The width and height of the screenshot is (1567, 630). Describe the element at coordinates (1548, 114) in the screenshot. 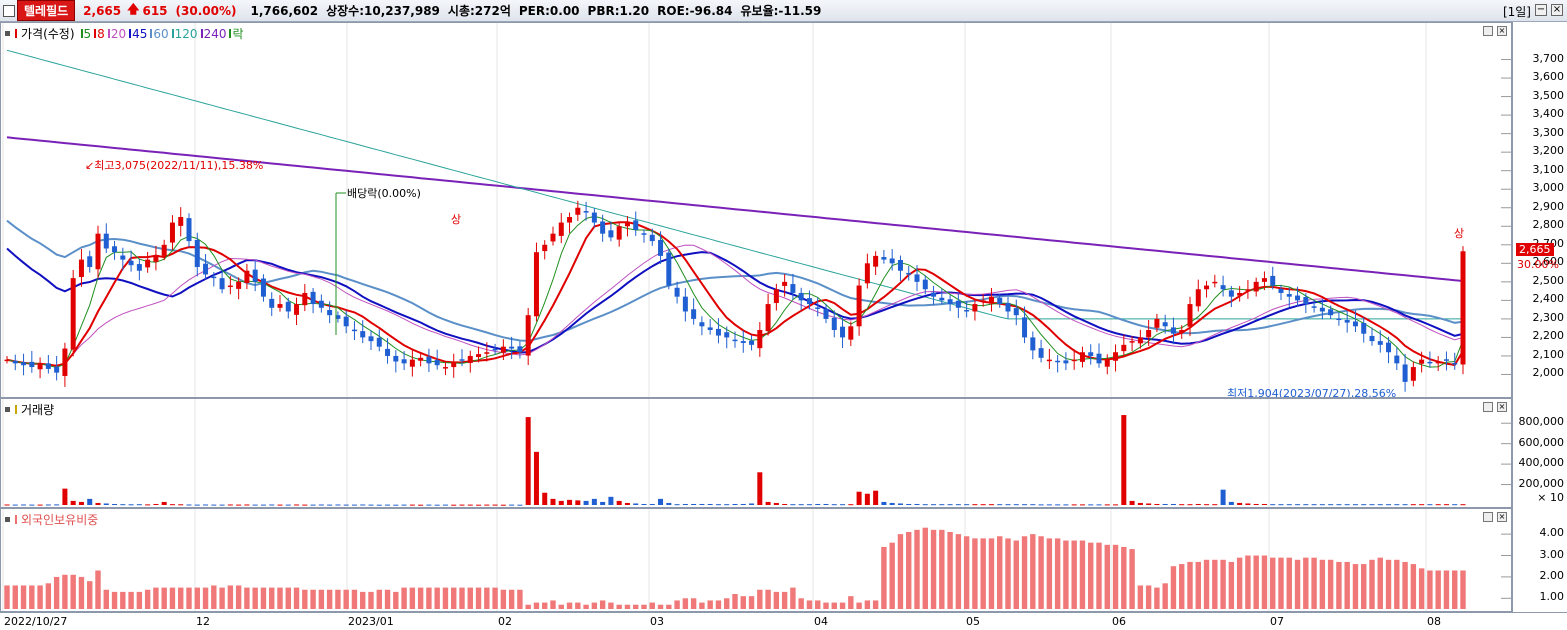

I see `price-tick-label: 3,400` at that location.